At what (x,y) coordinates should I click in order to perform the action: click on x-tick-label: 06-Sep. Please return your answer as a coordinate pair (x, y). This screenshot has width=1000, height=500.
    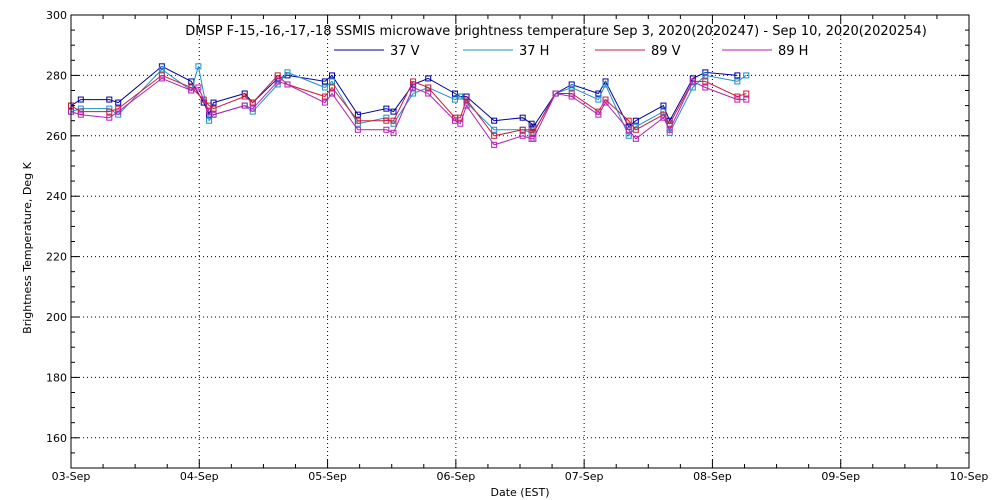
    Looking at the image, I should click on (456, 476).